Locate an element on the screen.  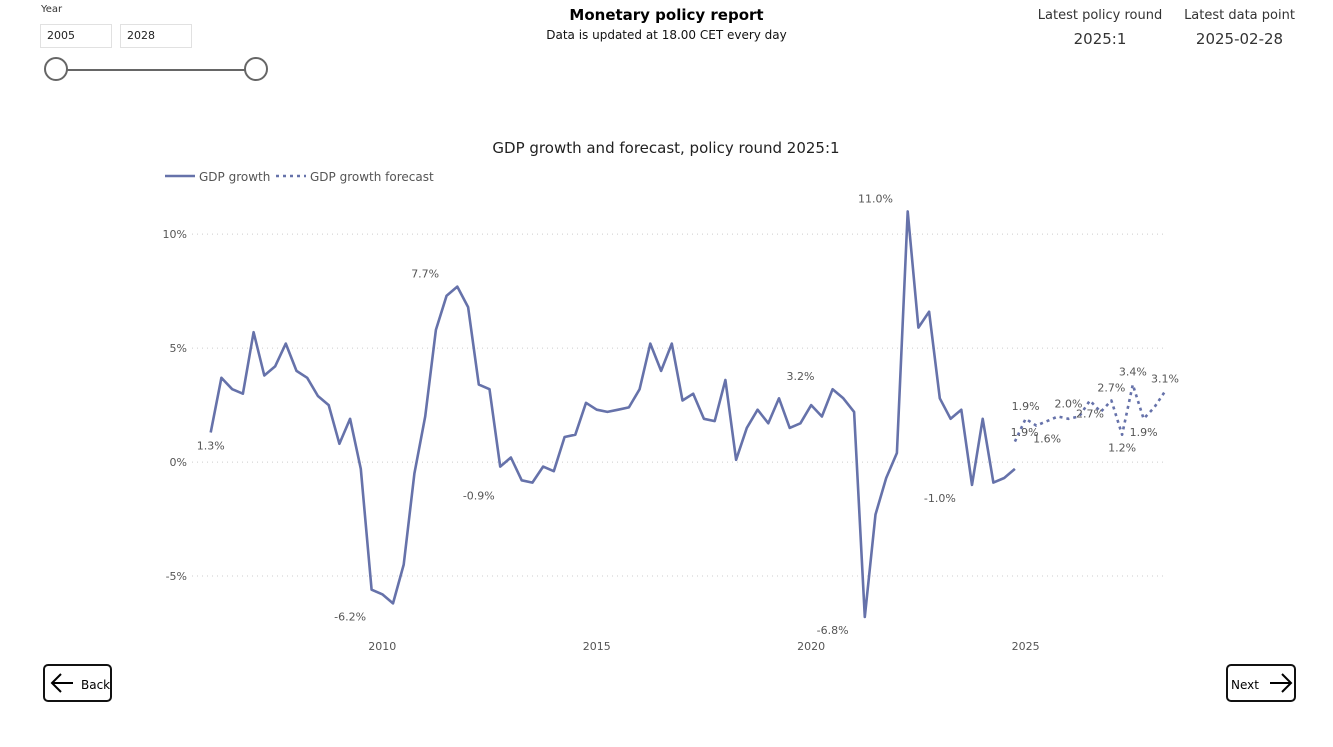
arrow-left-icon is located at coordinates (61, 683).